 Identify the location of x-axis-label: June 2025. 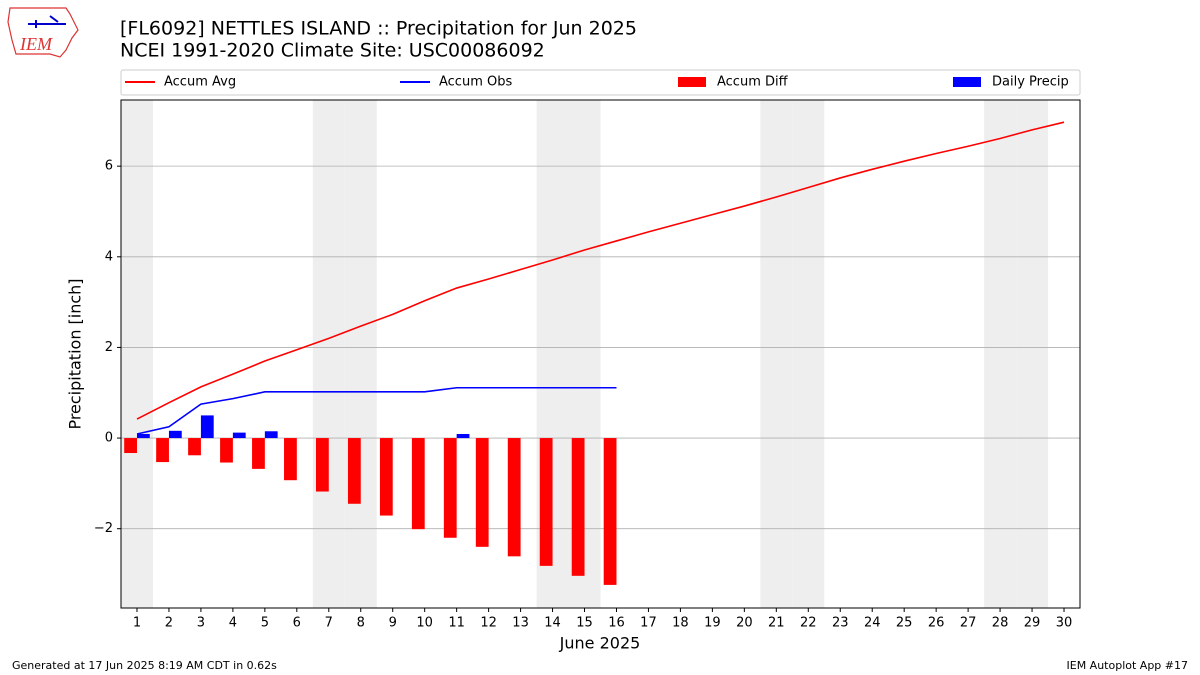
(600, 643).